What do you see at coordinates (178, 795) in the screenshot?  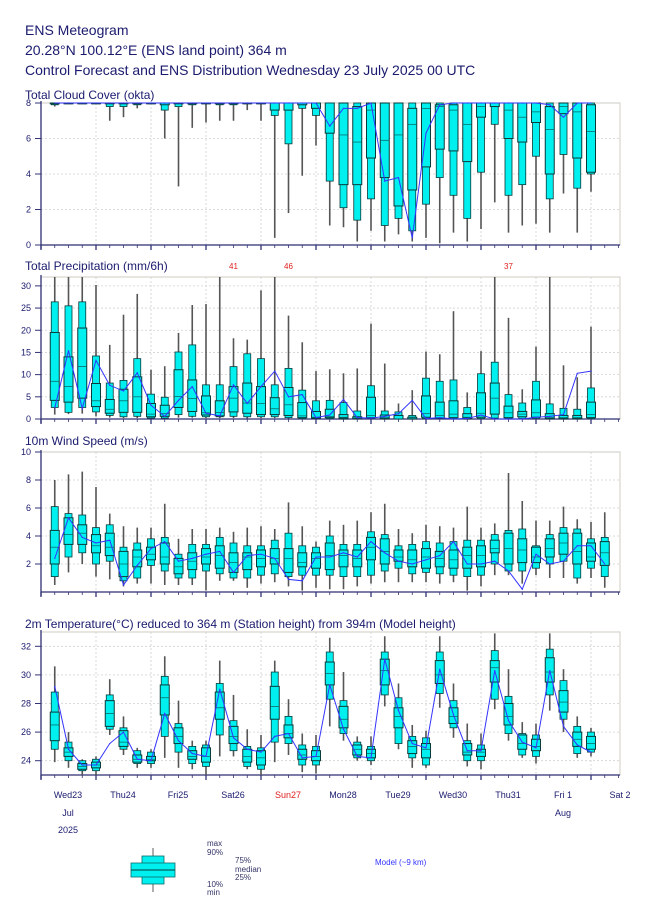 I see `day-label: Fri25` at bounding box center [178, 795].